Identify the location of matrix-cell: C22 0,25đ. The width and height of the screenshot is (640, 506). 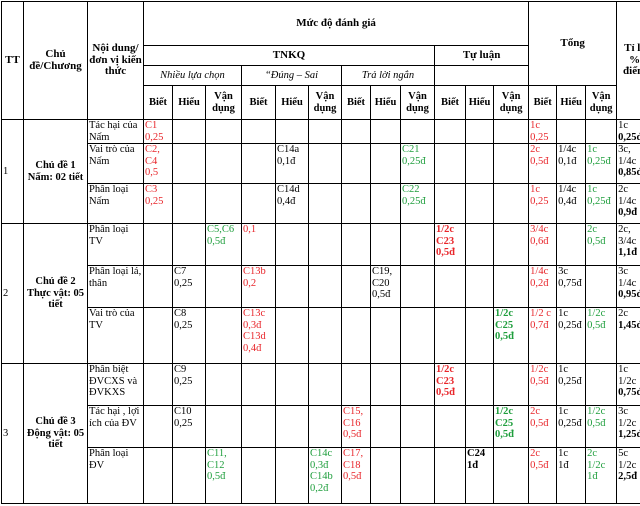
(417, 203).